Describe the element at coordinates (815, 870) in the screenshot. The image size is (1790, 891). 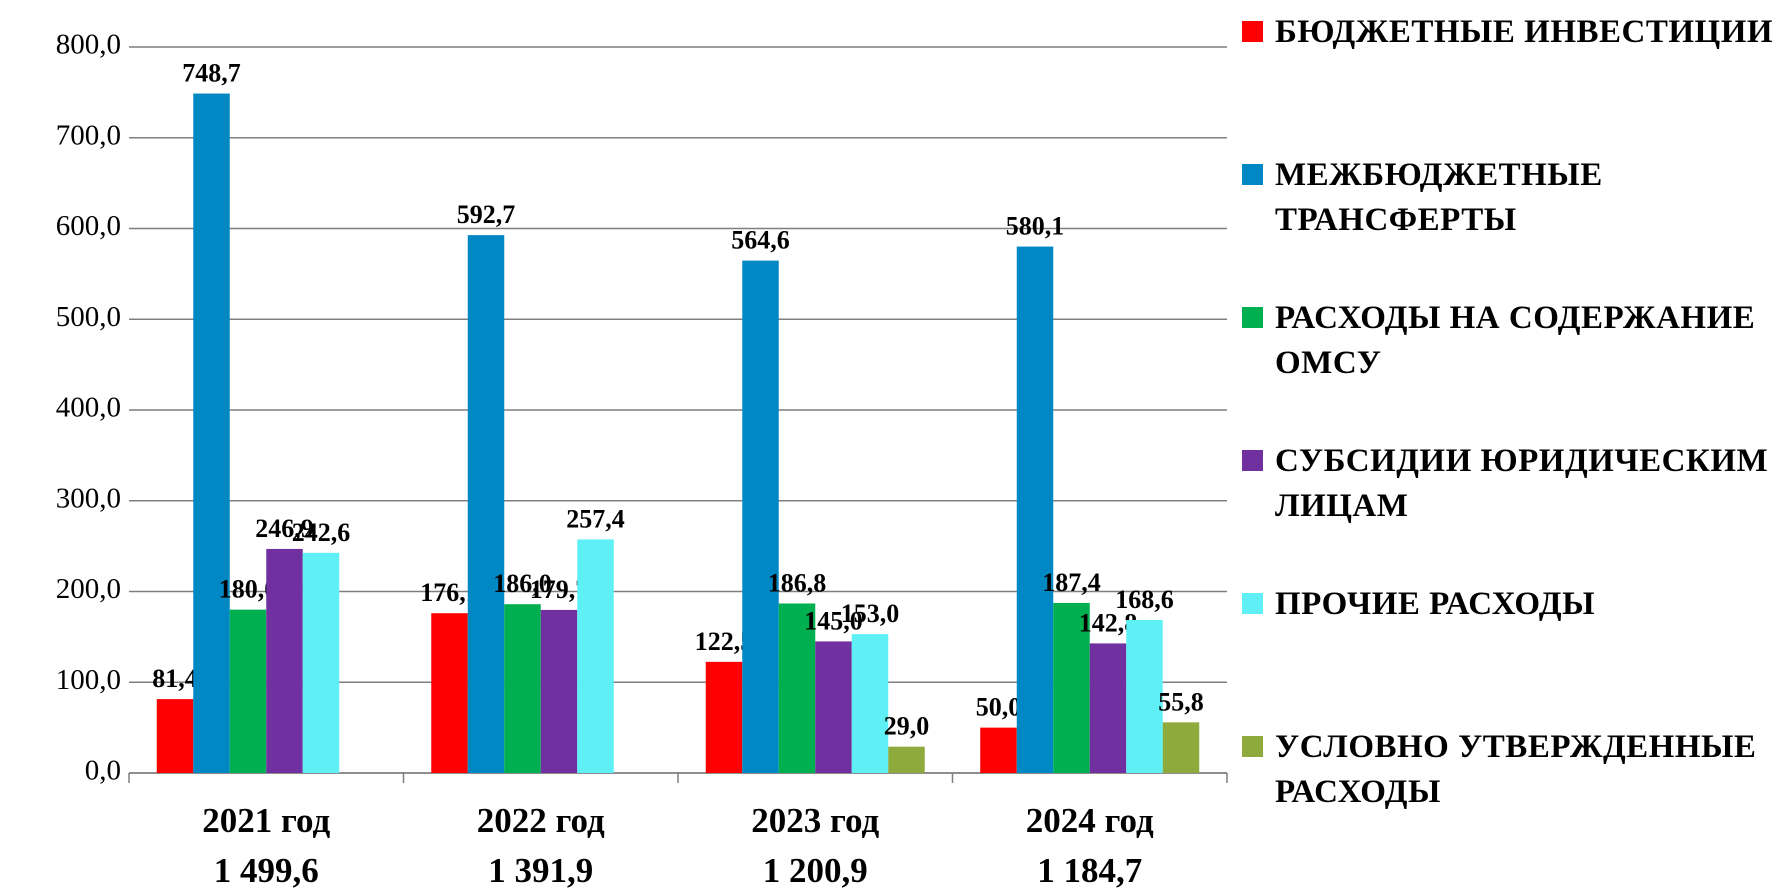
I see `category-total: 1 200,9` at that location.